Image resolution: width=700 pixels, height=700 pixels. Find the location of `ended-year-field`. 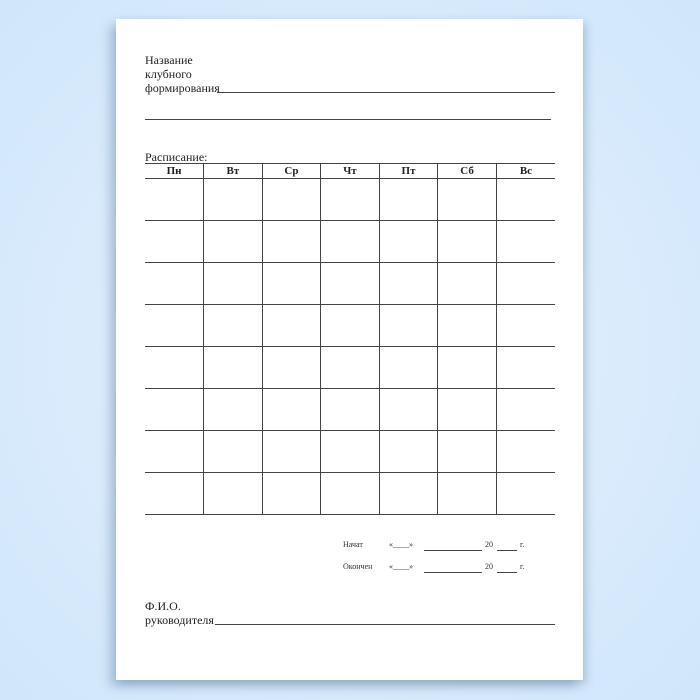

ended-year-field is located at coordinates (507, 572).